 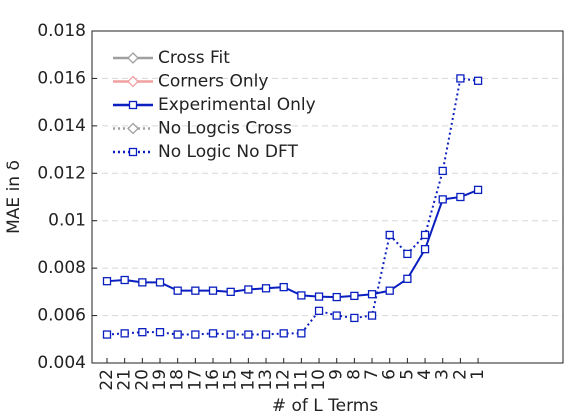 What do you see at coordinates (178, 380) in the screenshot?
I see `x-tick-label: 18` at bounding box center [178, 380].